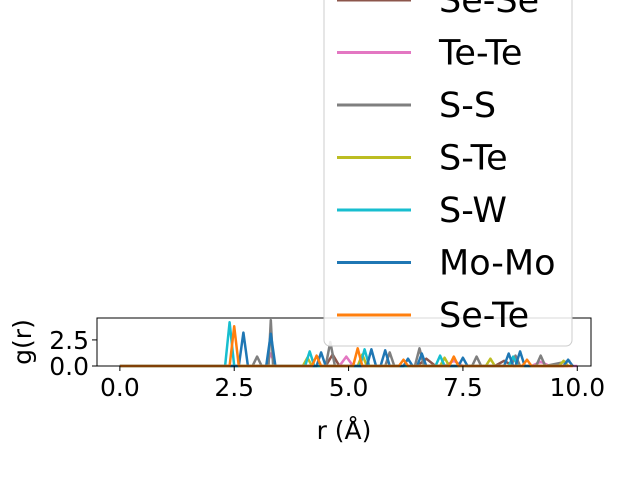  What do you see at coordinates (480, 54) in the screenshot?
I see `legend-label: Te-Te` at bounding box center [480, 54].